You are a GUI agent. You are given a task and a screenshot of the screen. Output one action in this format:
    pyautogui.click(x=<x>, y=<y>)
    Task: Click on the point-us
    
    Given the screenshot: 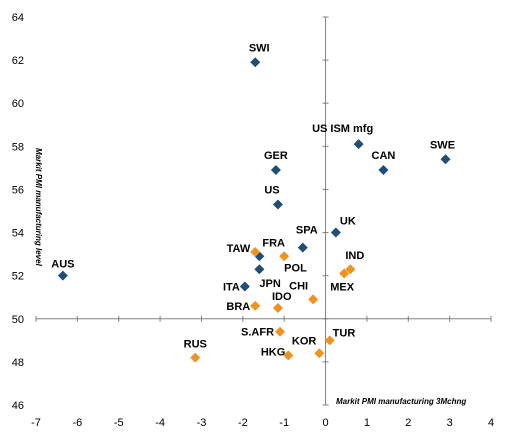 What is the action you would take?
    pyautogui.click(x=277, y=204)
    